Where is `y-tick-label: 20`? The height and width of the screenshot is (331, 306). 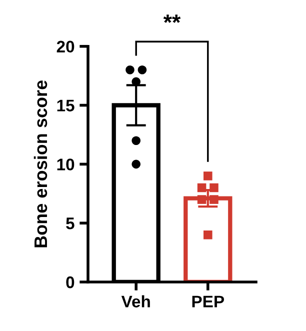
y-tick-label: 20 is located at coordinates (65, 46).